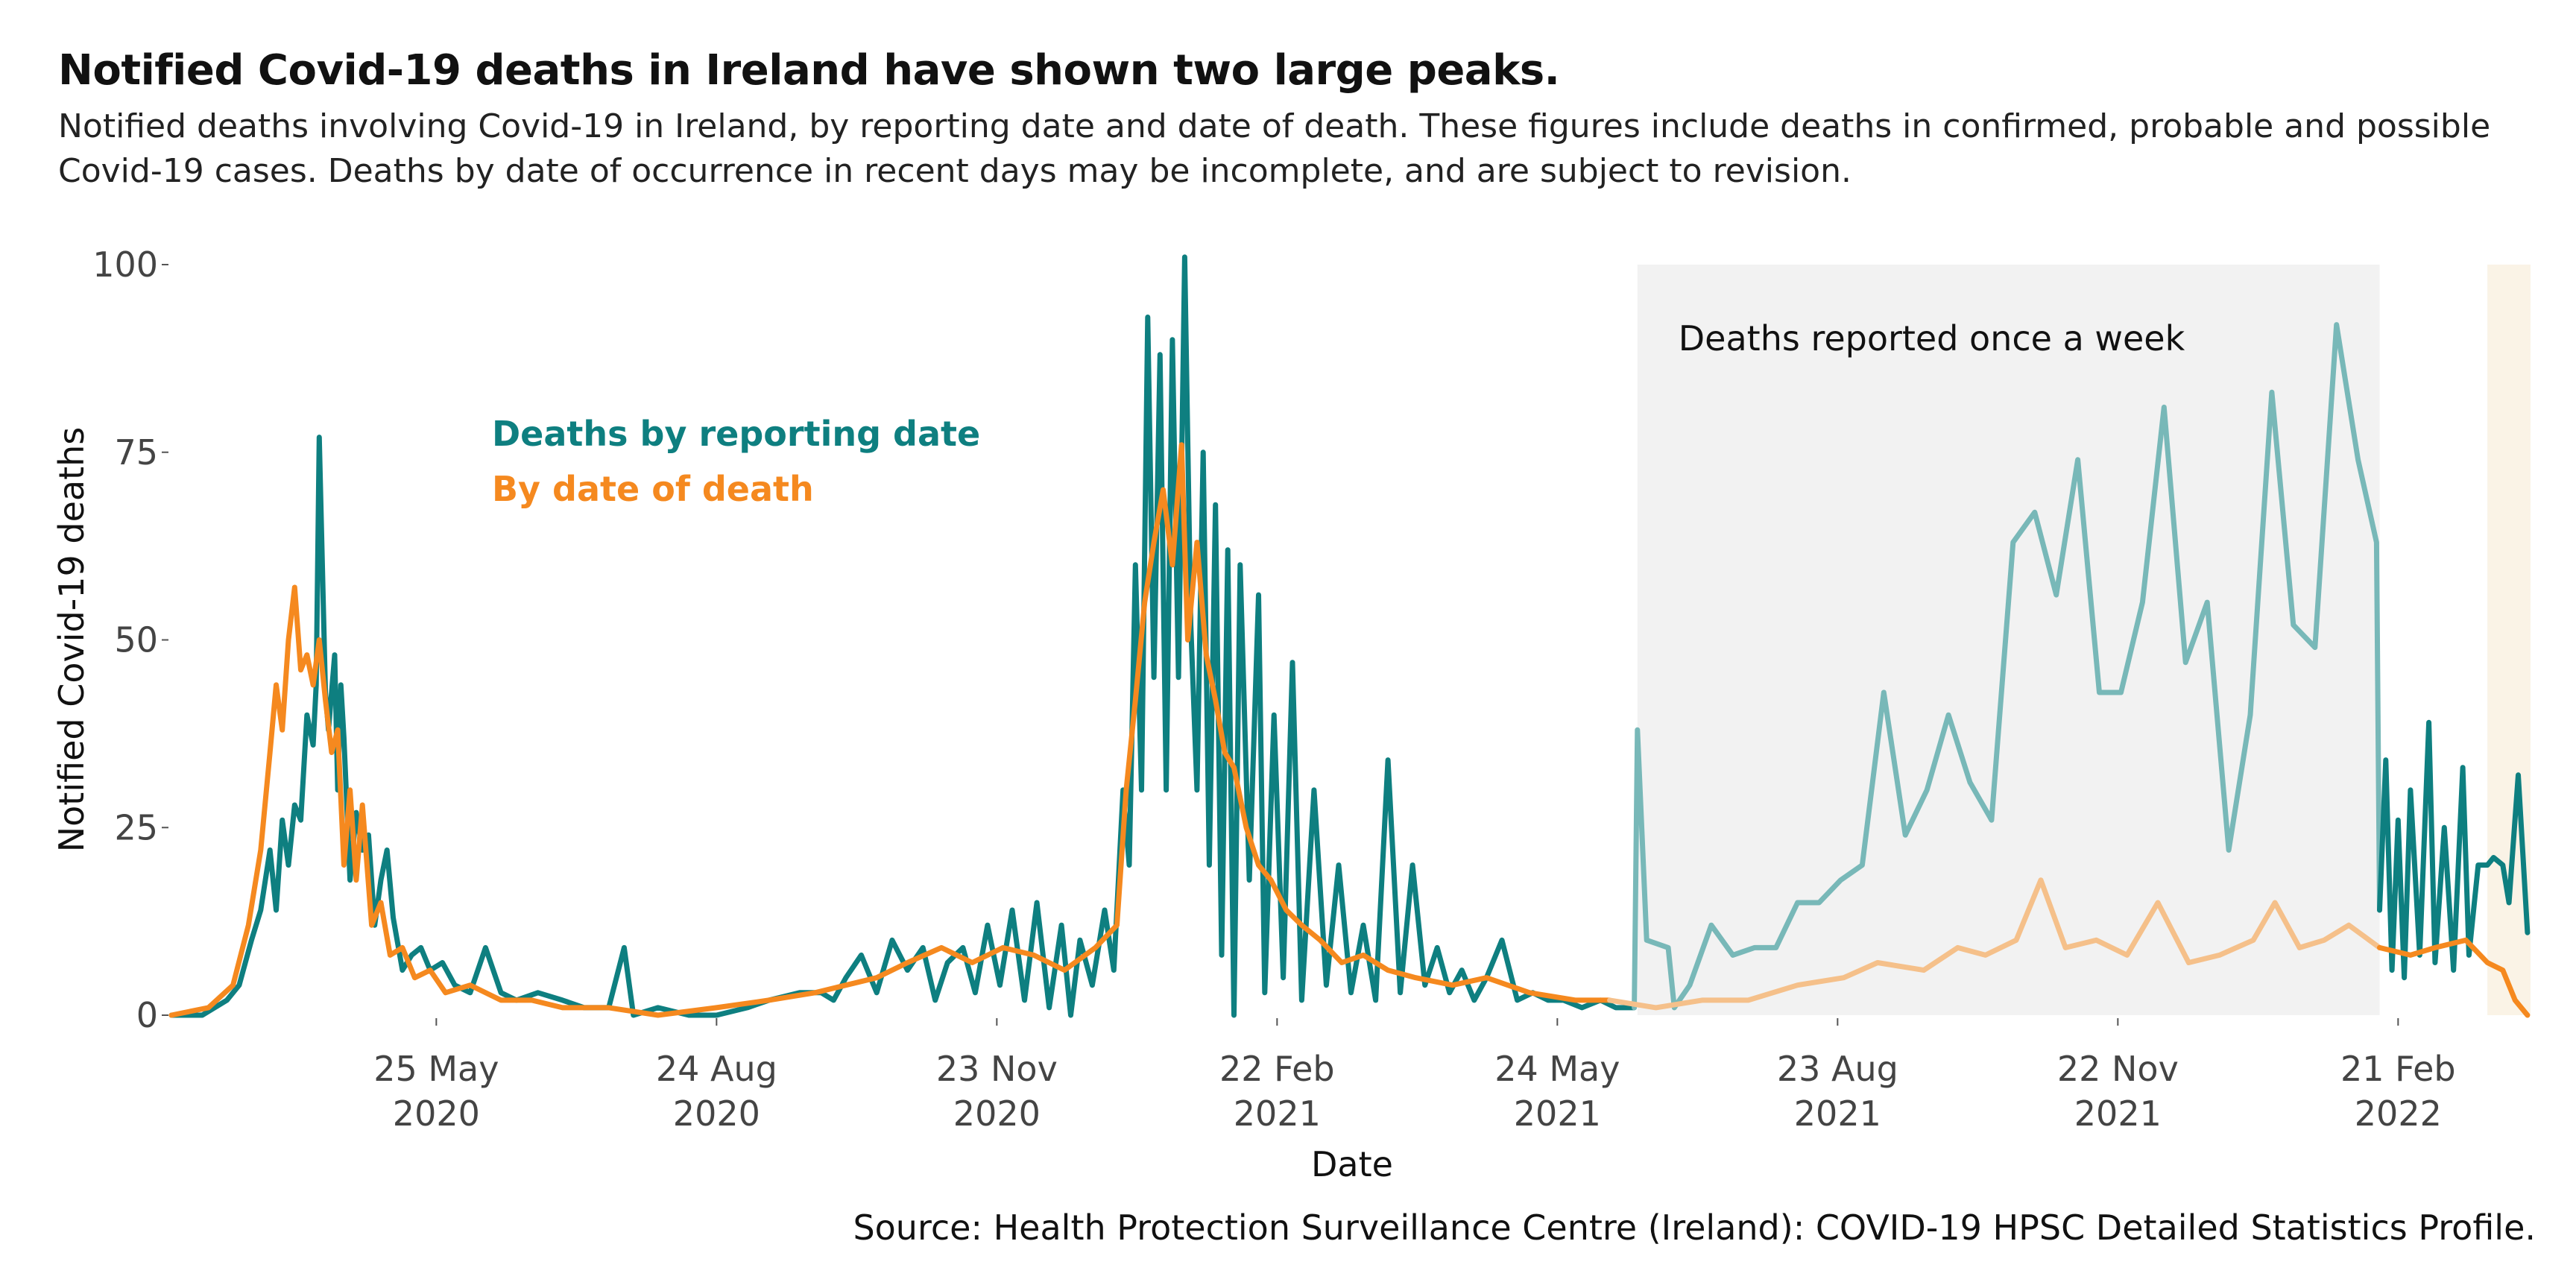 Image resolution: width=2576 pixels, height=1288 pixels. I want to click on y-tick-label: 25, so click(136, 827).